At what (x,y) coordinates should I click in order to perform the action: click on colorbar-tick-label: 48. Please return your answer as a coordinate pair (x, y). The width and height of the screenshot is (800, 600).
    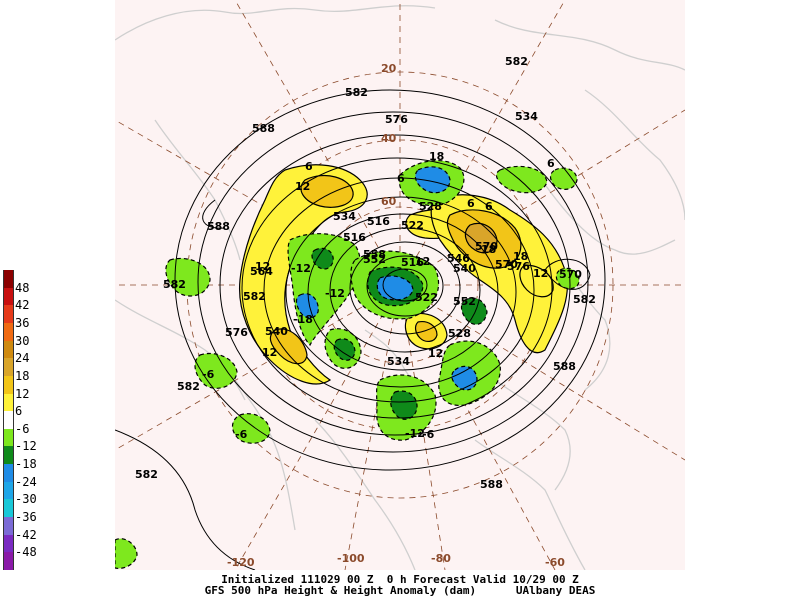
    Looking at the image, I should click on (22, 287).